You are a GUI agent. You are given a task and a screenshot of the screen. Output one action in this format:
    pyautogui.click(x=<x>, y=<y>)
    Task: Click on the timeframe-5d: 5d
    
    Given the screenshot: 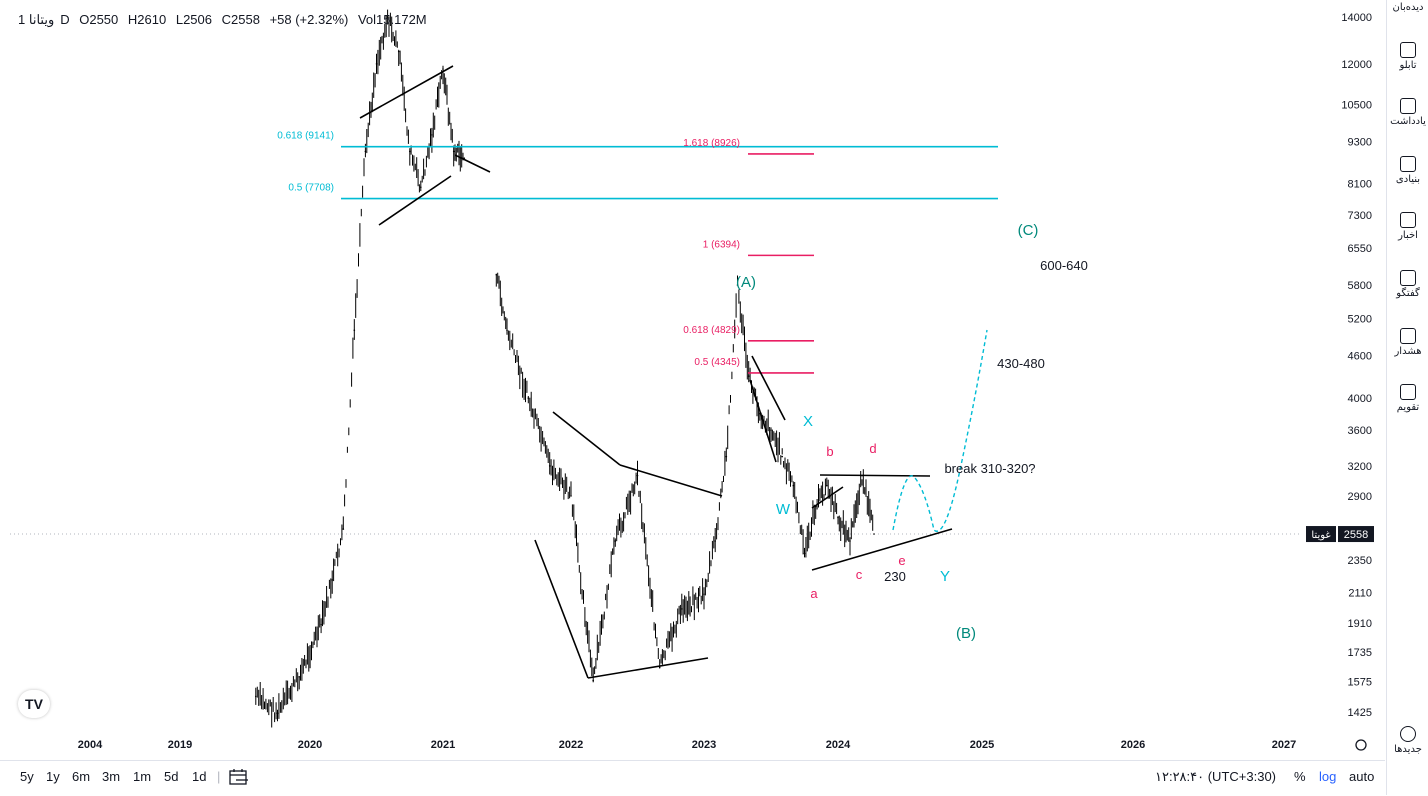 What is the action you would take?
    pyautogui.click(x=171, y=776)
    